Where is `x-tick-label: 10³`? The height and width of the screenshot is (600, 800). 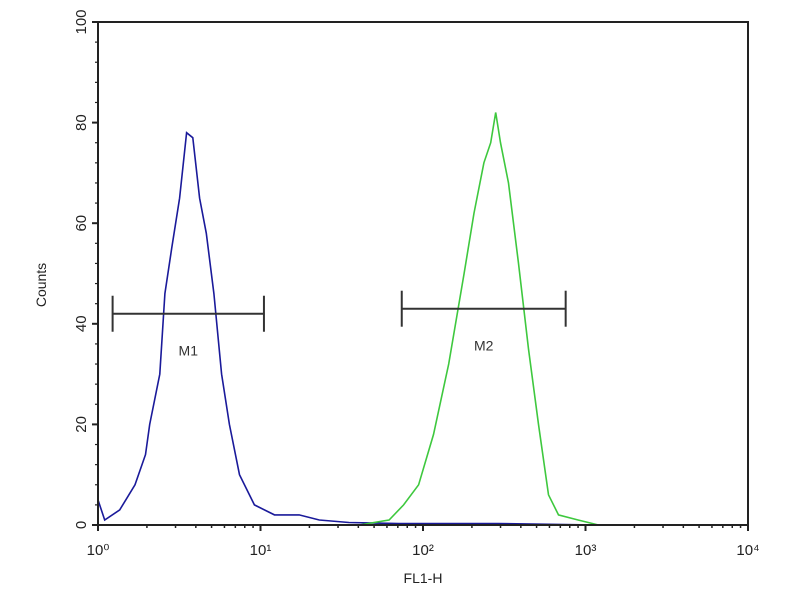
x-tick-label: 10³ is located at coordinates (586, 550).